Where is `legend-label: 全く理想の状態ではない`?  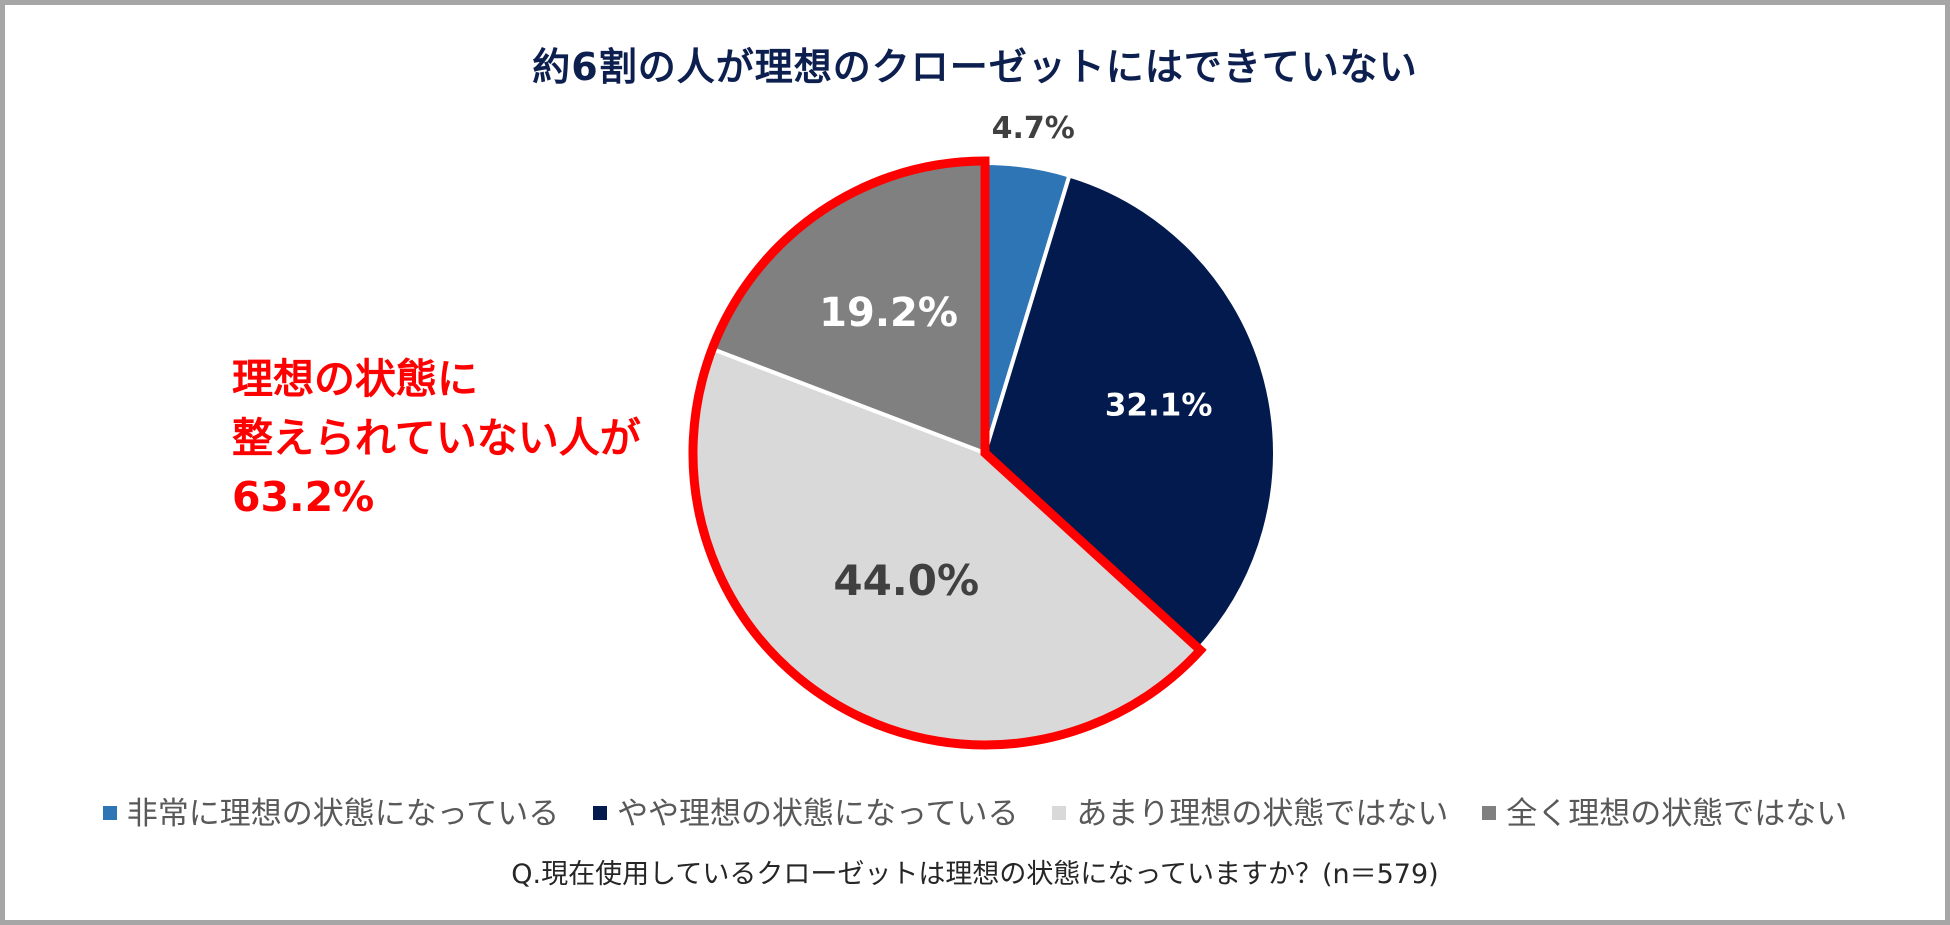
legend-label: 全く理想の状態ではない is located at coordinates (1677, 814).